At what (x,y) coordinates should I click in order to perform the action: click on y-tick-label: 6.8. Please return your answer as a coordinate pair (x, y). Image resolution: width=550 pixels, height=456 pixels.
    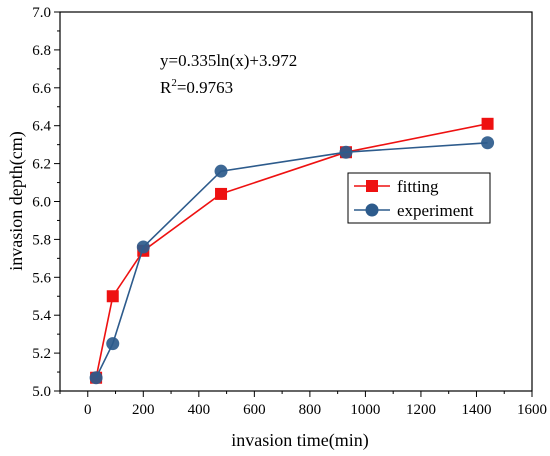
    Looking at the image, I should click on (41, 51).